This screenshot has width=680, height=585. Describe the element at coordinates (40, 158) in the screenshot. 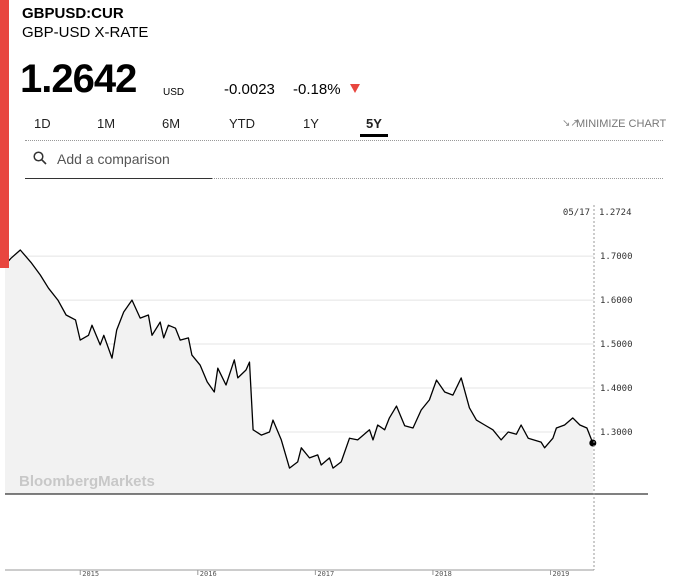

I see `search-icon` at that location.